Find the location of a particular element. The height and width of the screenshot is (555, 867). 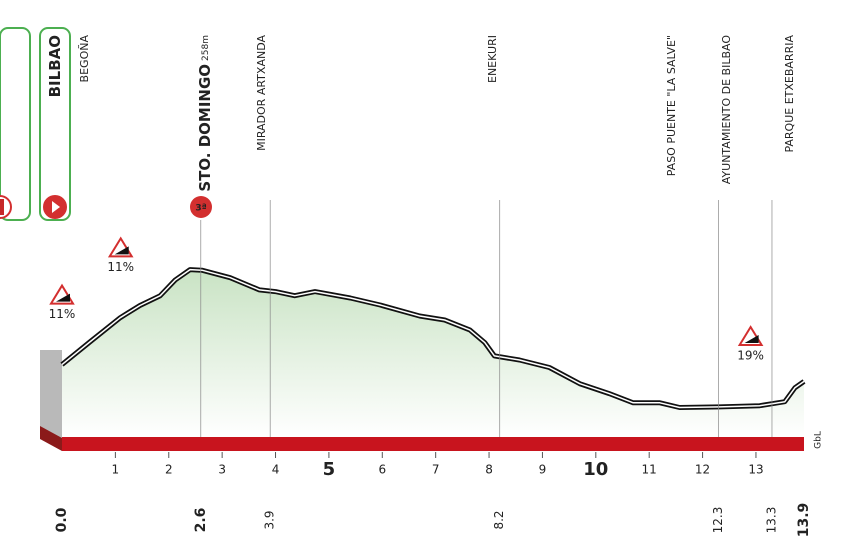

place-name: PASO PUENTE "LA SALVE" is located at coordinates (671, 105).